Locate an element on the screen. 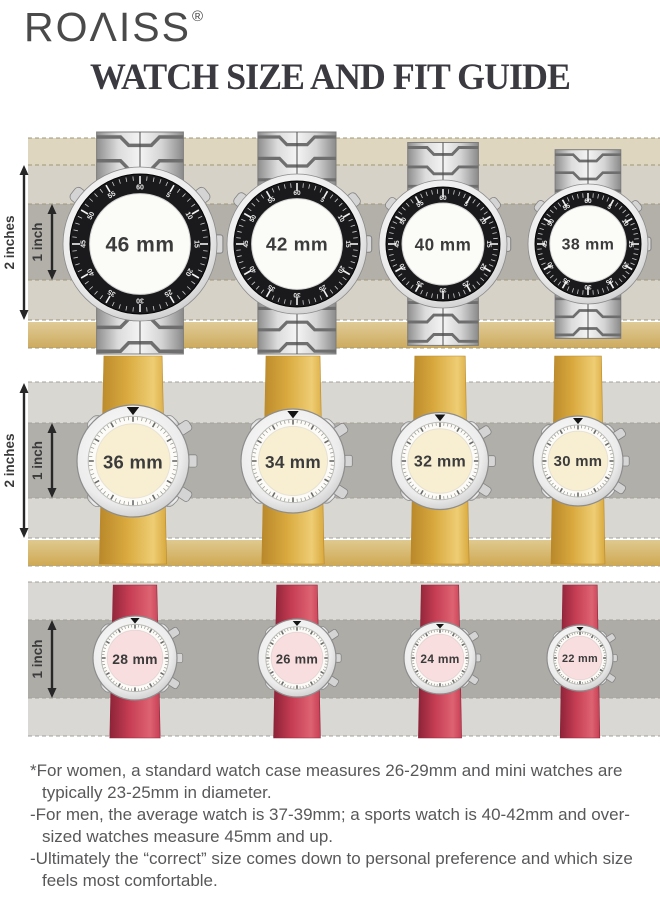 The width and height of the screenshot is (660, 904). watch-22mm: 22 mm is located at coordinates (582, 661).